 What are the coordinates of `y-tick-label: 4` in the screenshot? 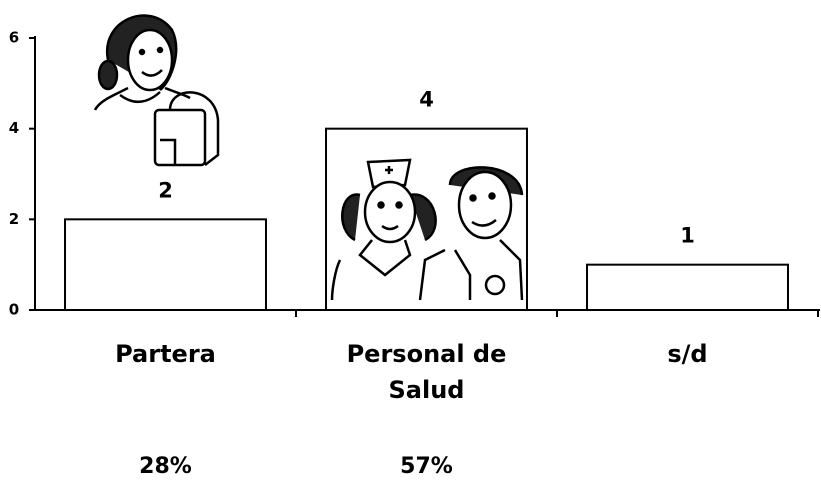 It's located at (14, 128).